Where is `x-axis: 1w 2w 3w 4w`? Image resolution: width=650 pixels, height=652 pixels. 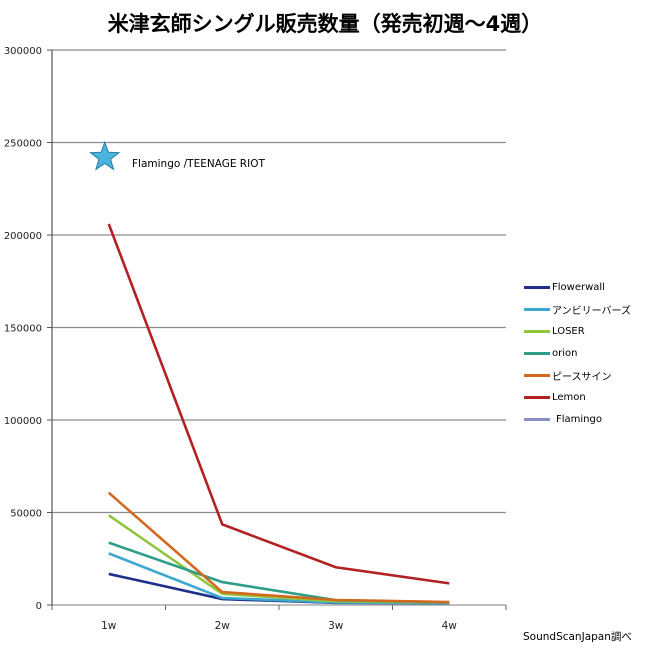
x-axis: 1w 2w 3w 4w is located at coordinates (279, 618).